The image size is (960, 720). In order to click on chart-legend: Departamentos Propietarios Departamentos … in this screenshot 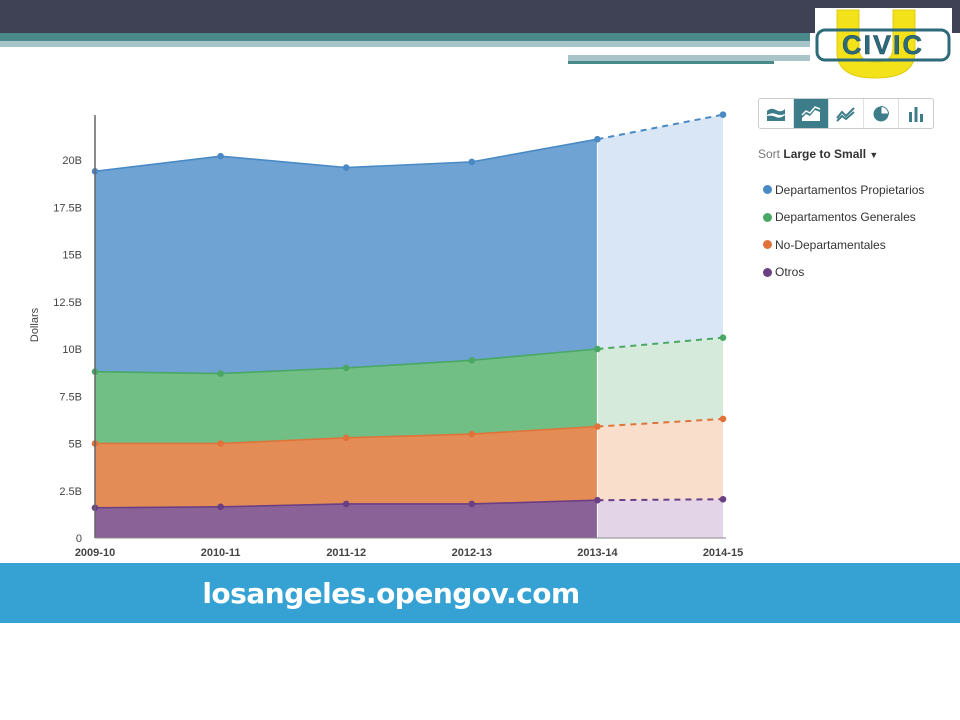, I will do `click(861, 231)`.